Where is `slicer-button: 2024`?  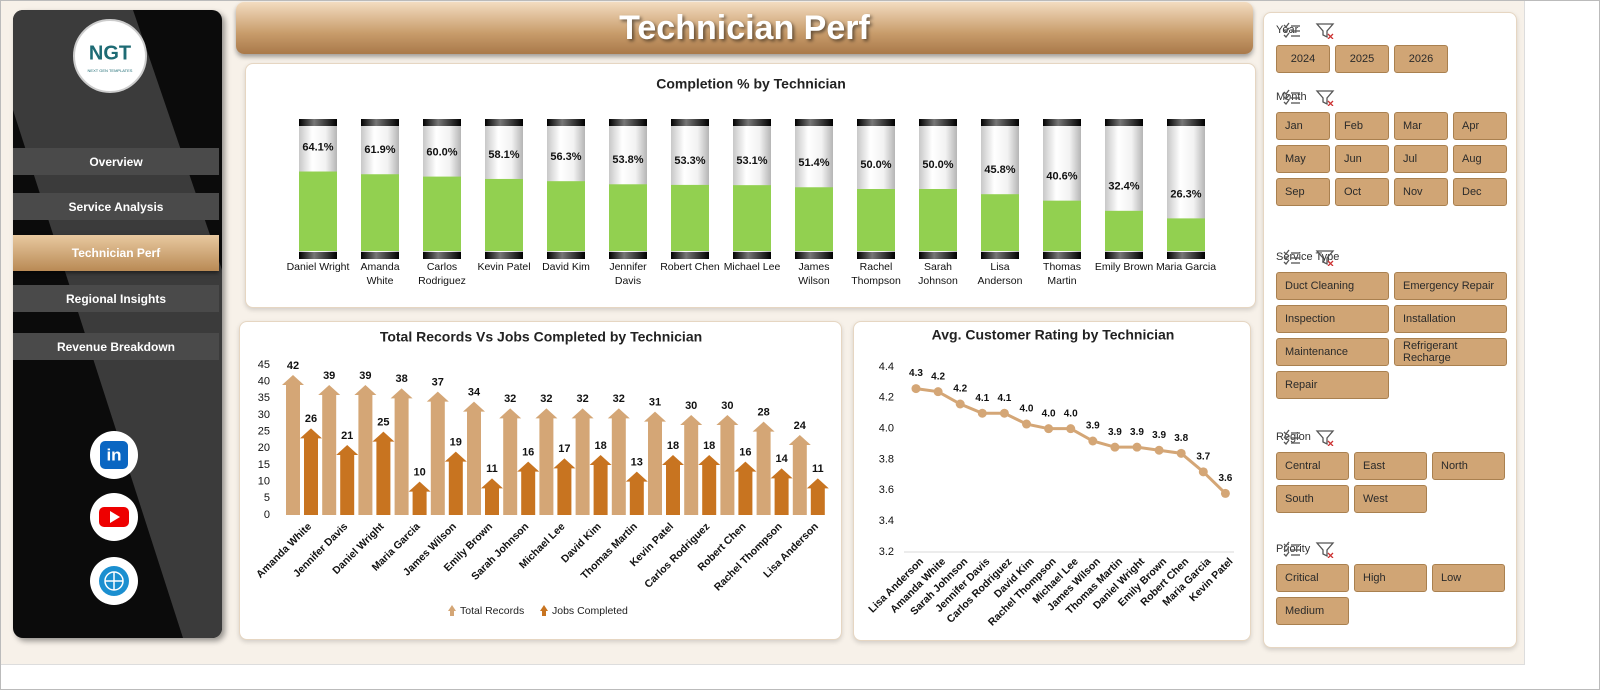 slicer-button: 2024 is located at coordinates (1303, 59).